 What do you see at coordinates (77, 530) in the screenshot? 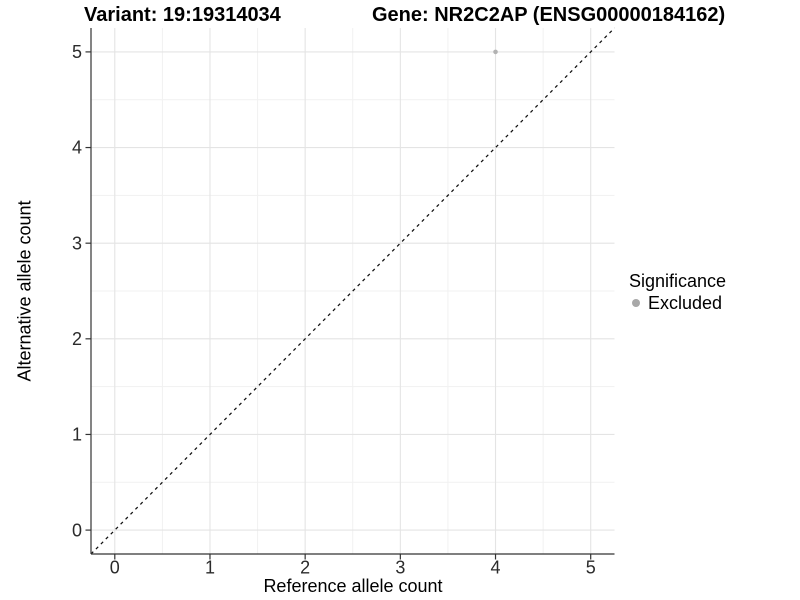
I see `y-tick-label: 0` at bounding box center [77, 530].